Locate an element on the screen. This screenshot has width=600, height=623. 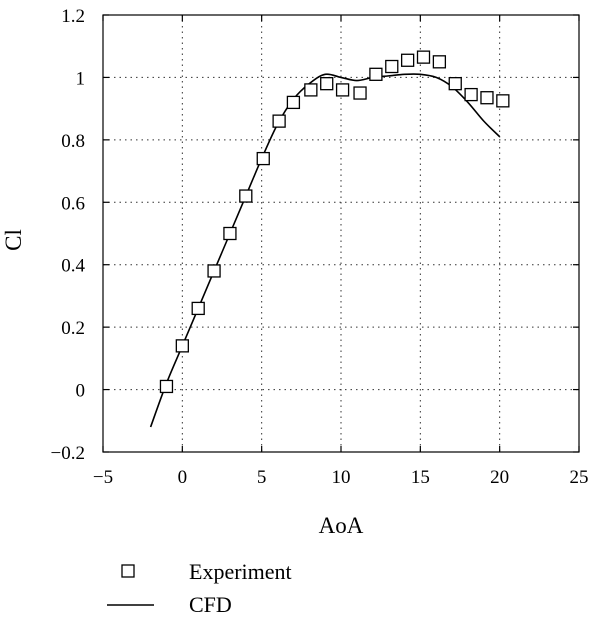
x-tick-label: −5 is located at coordinates (103, 477).